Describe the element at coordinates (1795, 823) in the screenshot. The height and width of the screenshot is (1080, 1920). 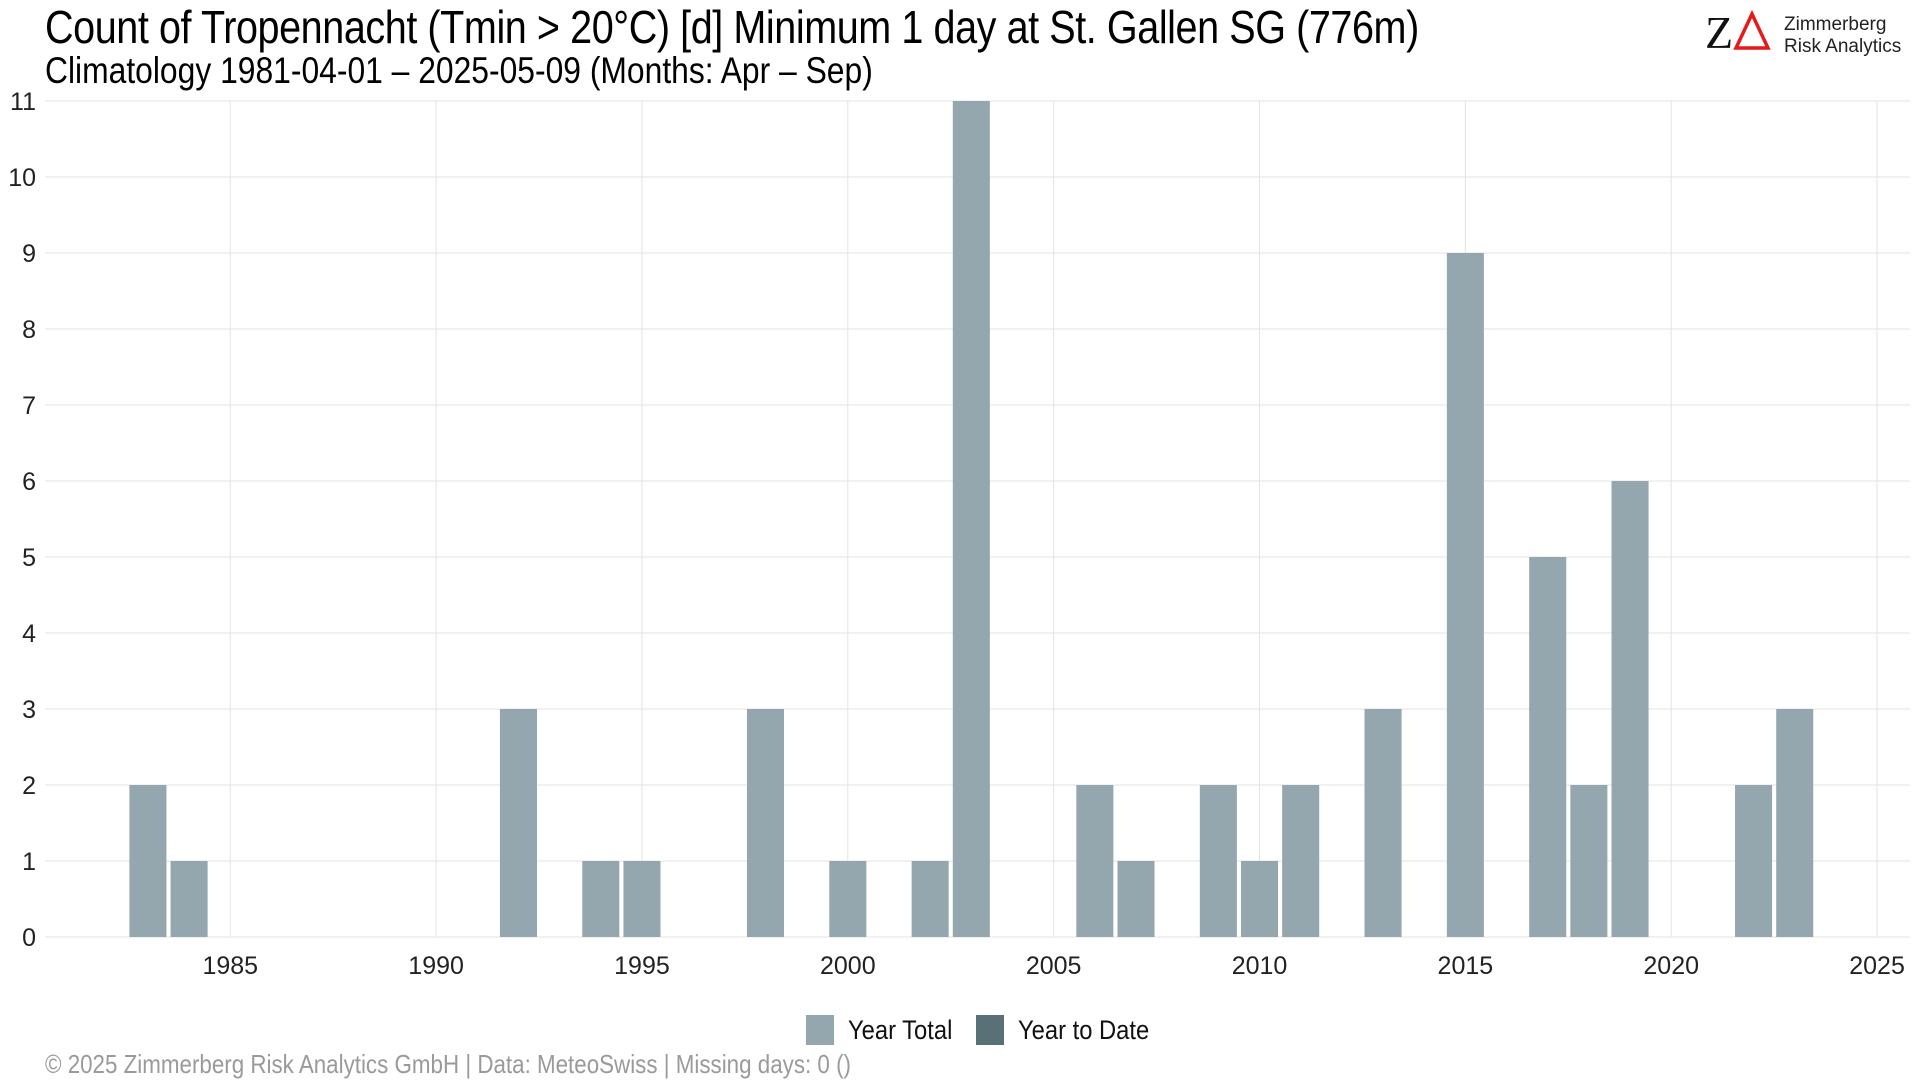
I see `bar-2023` at that location.